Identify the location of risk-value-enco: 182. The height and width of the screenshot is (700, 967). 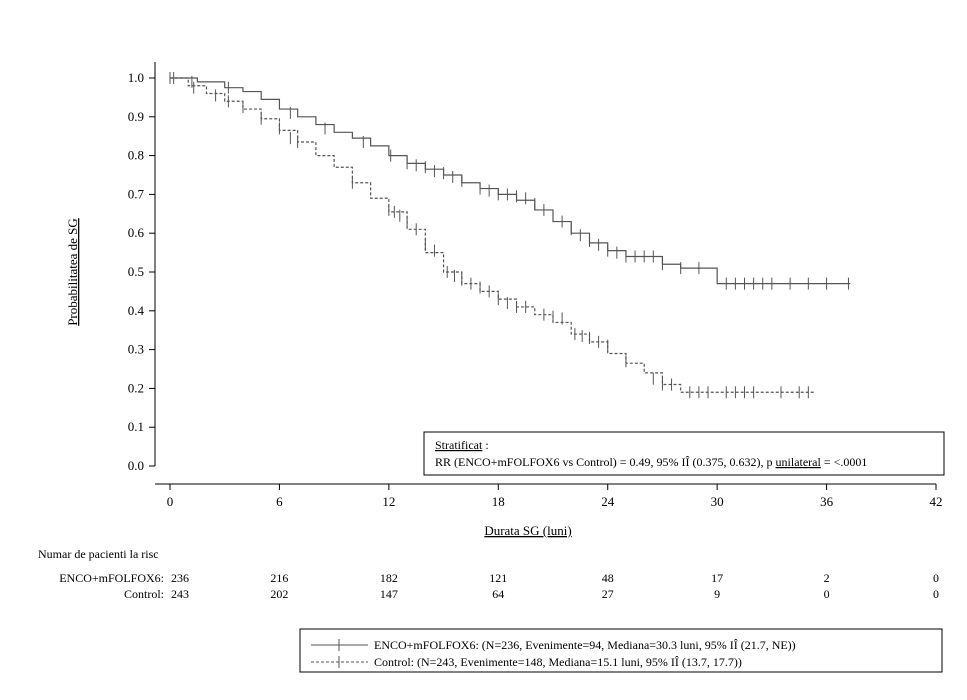
(389, 578).